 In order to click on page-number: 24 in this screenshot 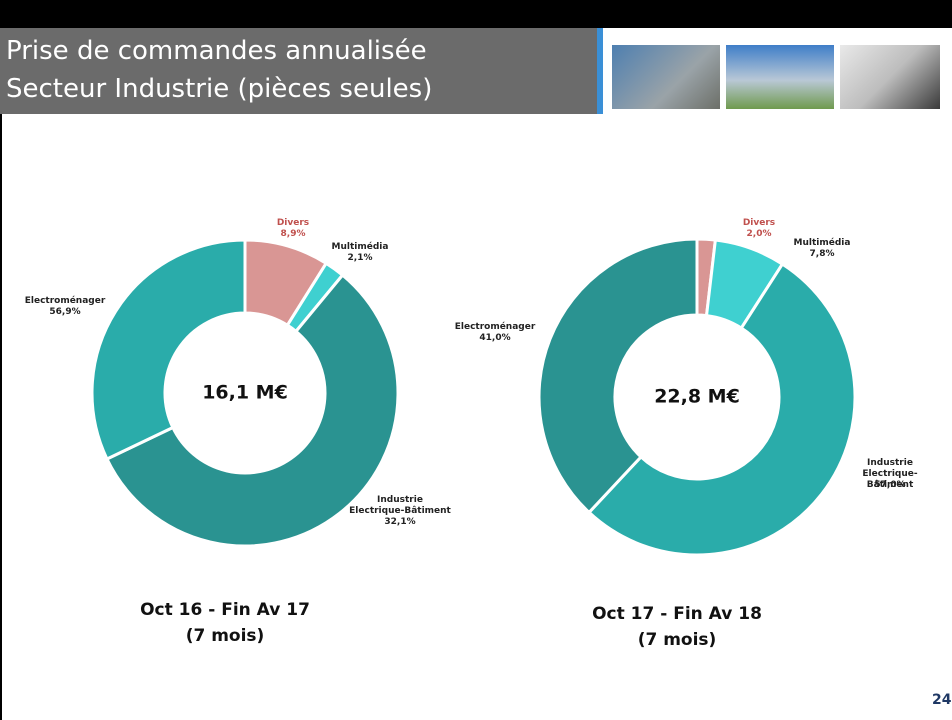, I will do `click(942, 700)`.